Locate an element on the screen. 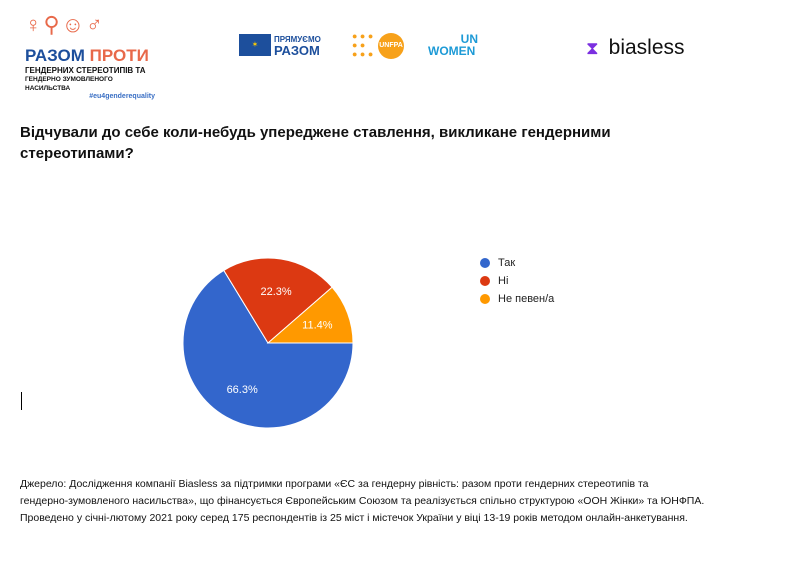 Image resolution: width=800 pixels, height=571 pixels. logo-text: WOMEN is located at coordinates (452, 51).